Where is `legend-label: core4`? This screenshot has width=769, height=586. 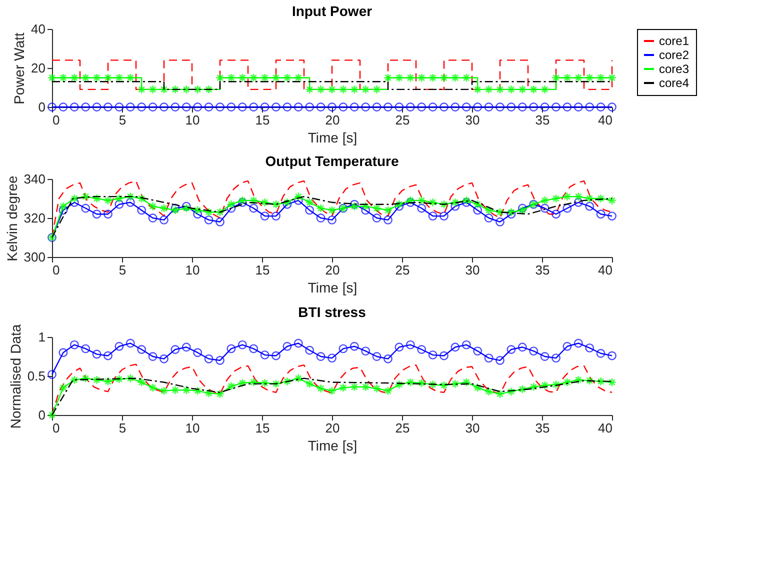 legend-label: core4 is located at coordinates (674, 83).